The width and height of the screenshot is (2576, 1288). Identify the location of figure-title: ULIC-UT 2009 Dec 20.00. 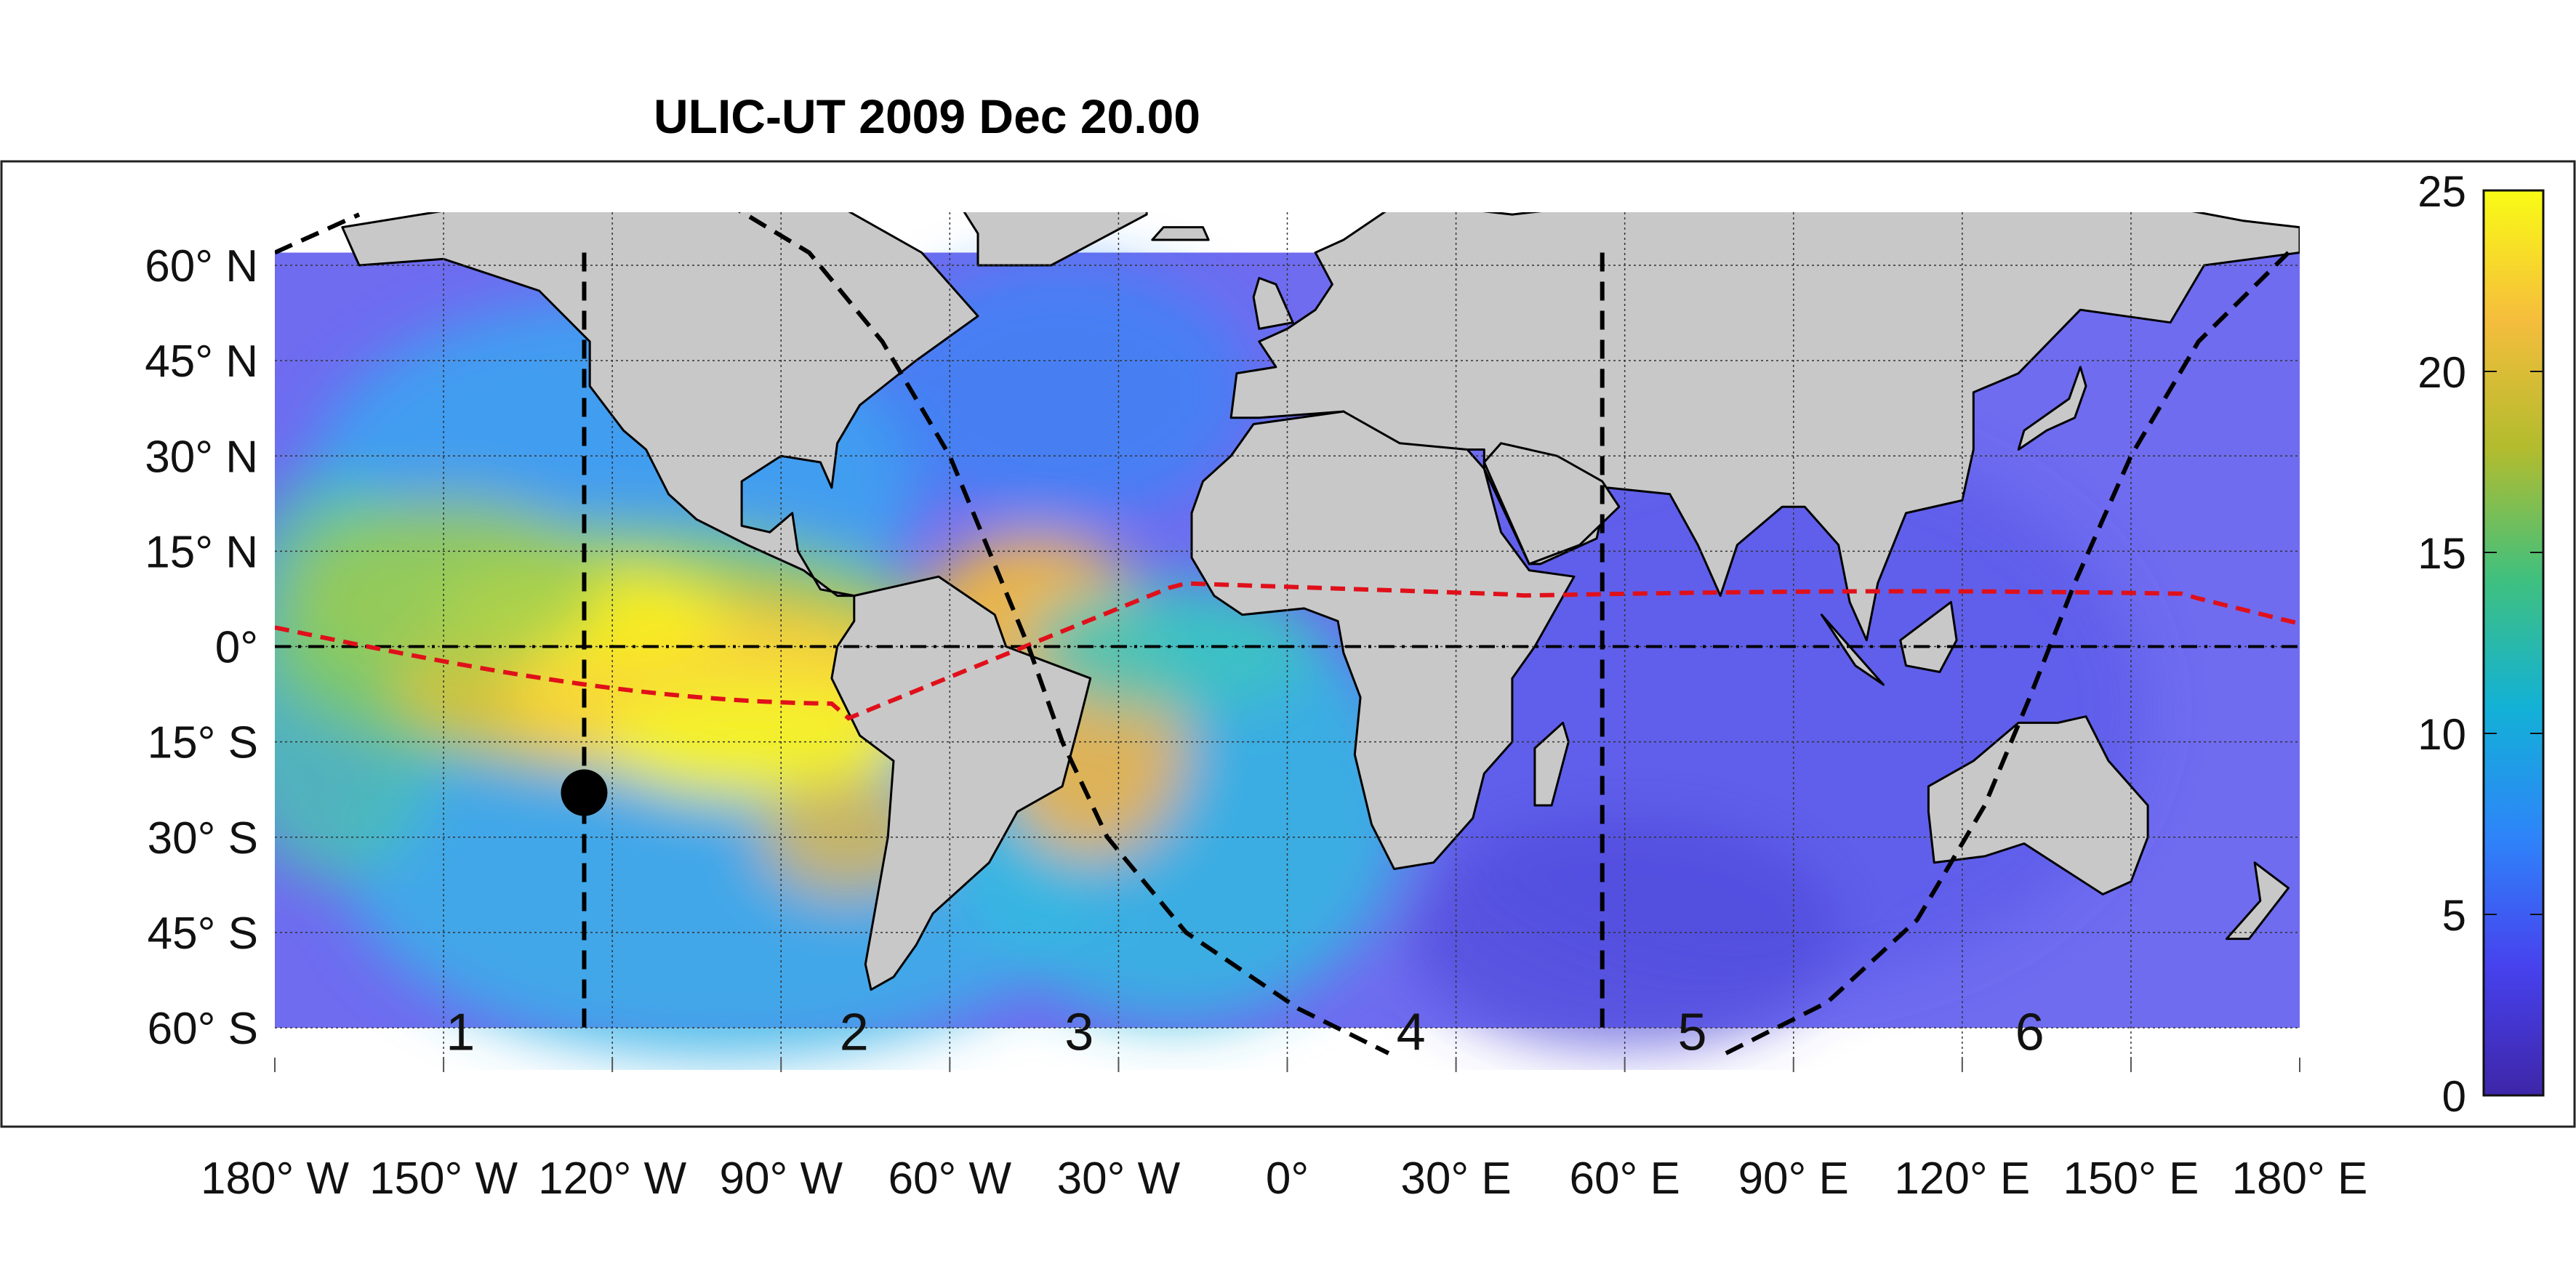
(927, 116).